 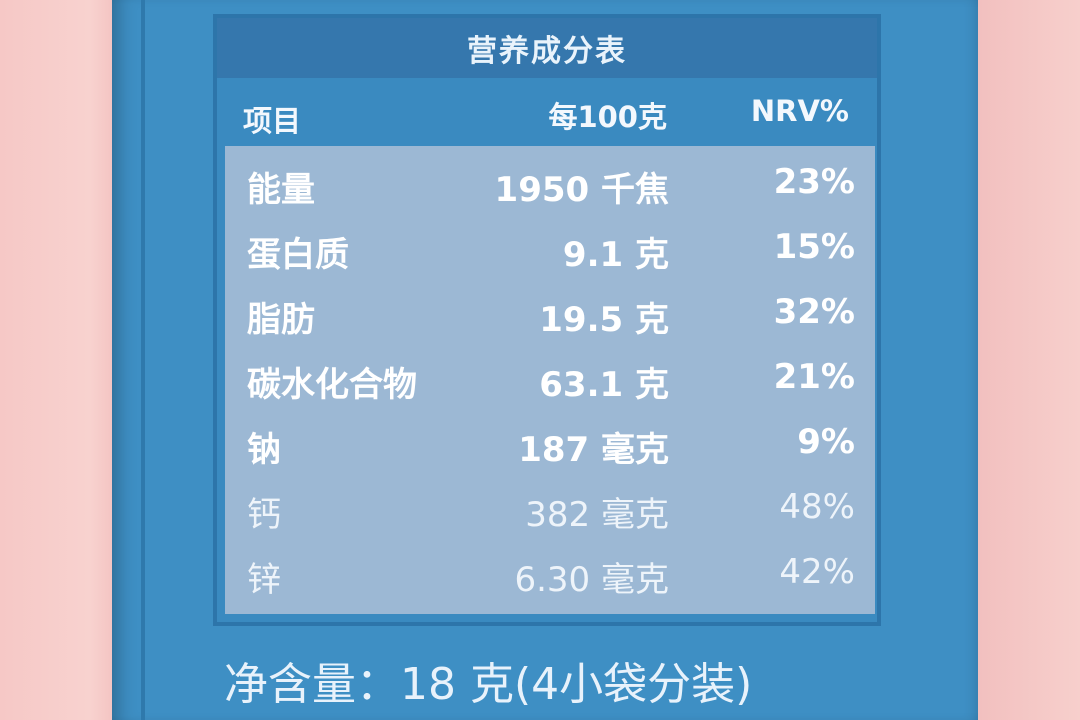 What do you see at coordinates (607, 117) in the screenshot?
I see `header-per-100g: 每100克` at bounding box center [607, 117].